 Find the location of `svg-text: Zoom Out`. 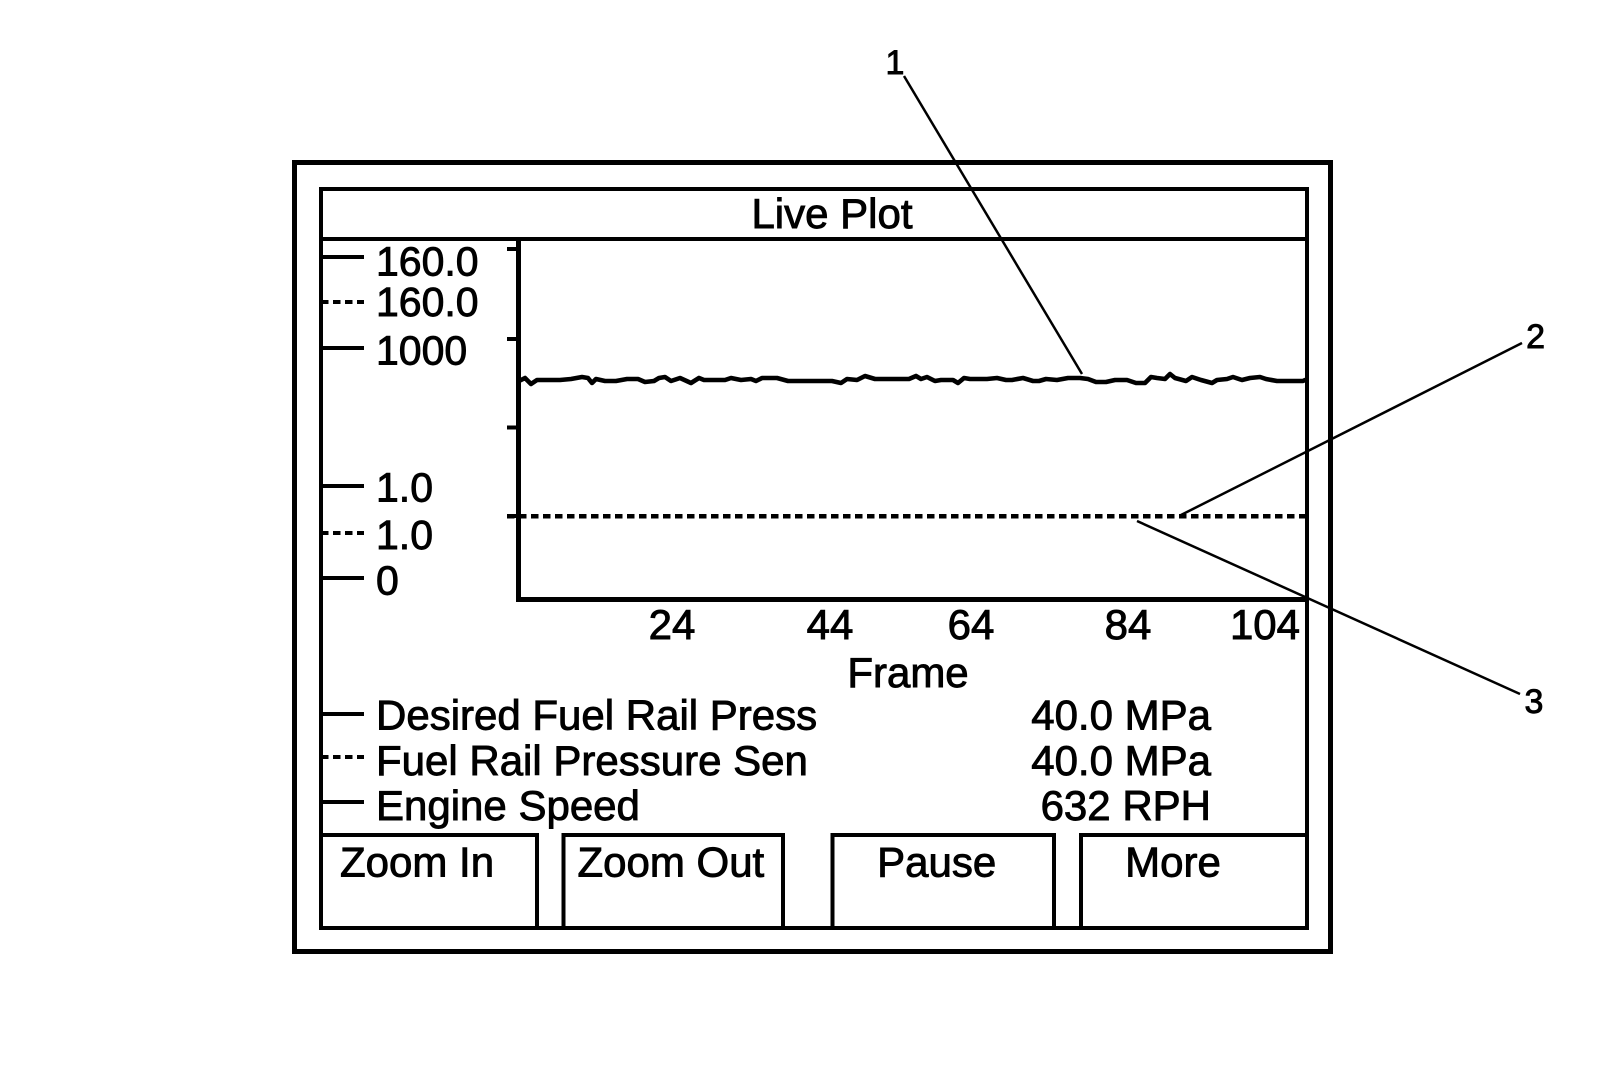

svg-text: Zoom Out is located at coordinates (671, 862).